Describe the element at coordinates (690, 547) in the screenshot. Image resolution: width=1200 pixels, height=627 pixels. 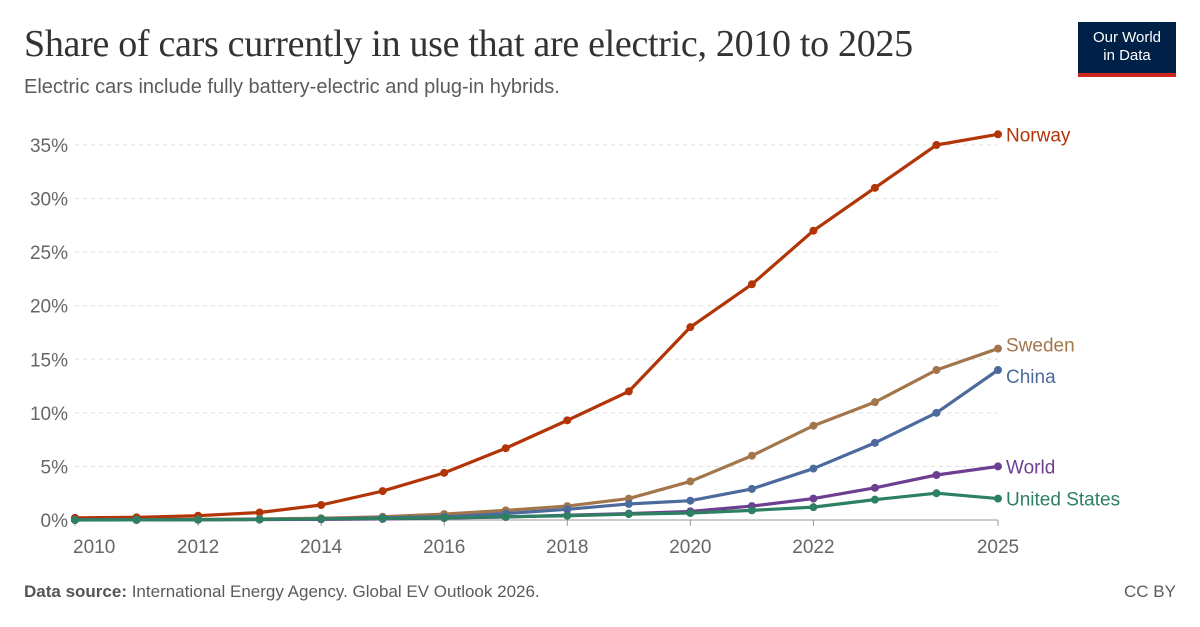
I see `x-tick-label: 2020` at that location.